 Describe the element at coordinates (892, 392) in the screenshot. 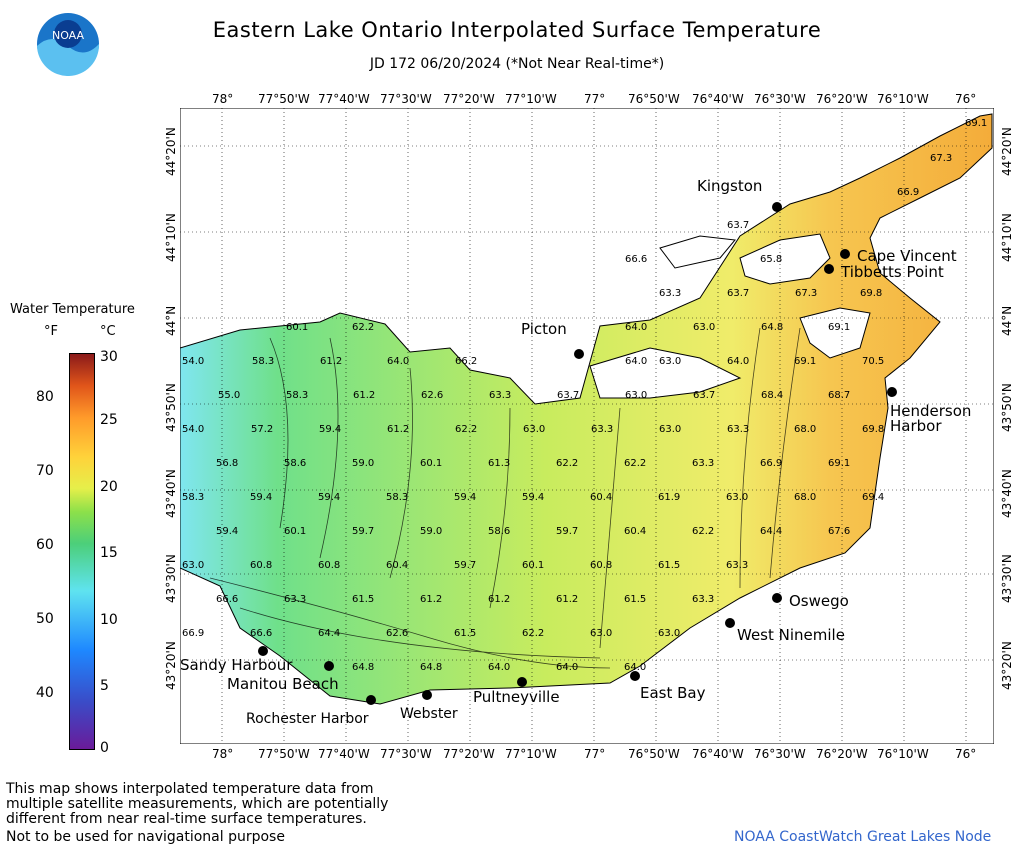

I see `dot-henderson-harbor` at that location.